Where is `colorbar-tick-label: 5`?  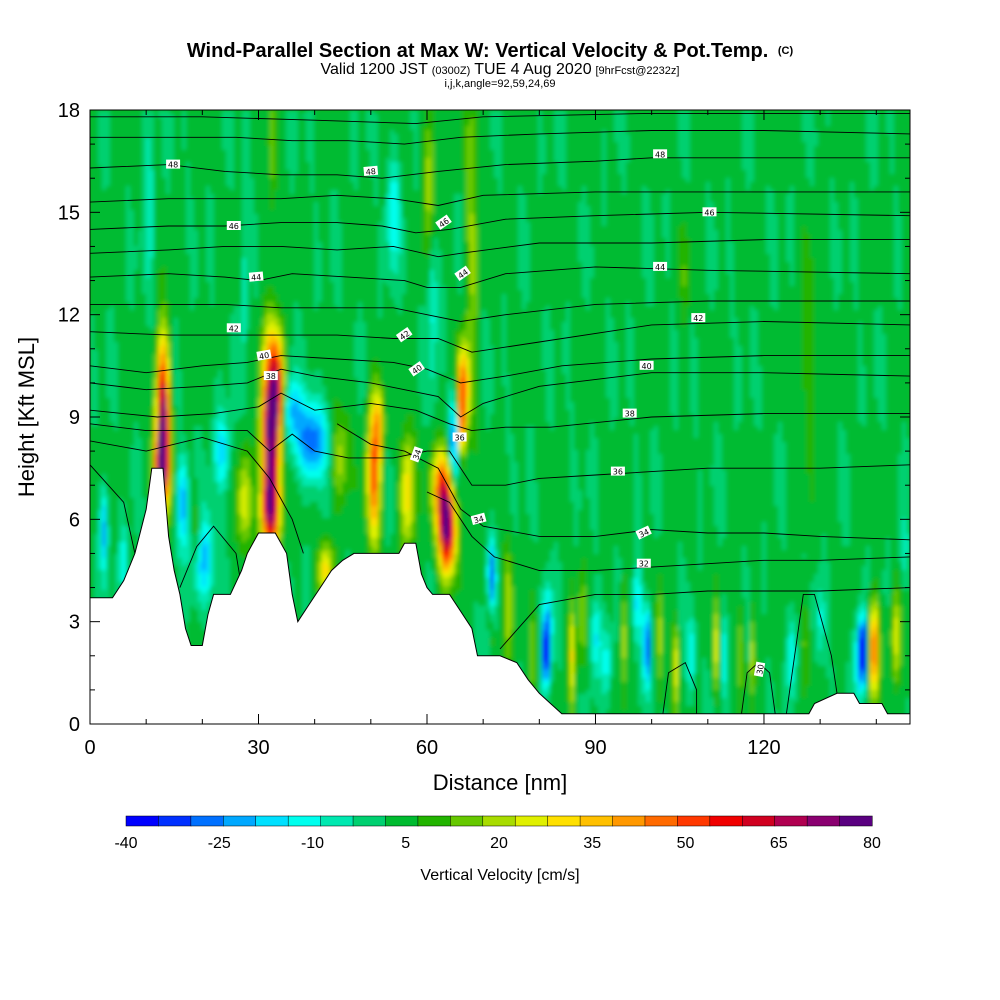
colorbar-tick-label: 5 is located at coordinates (405, 843).